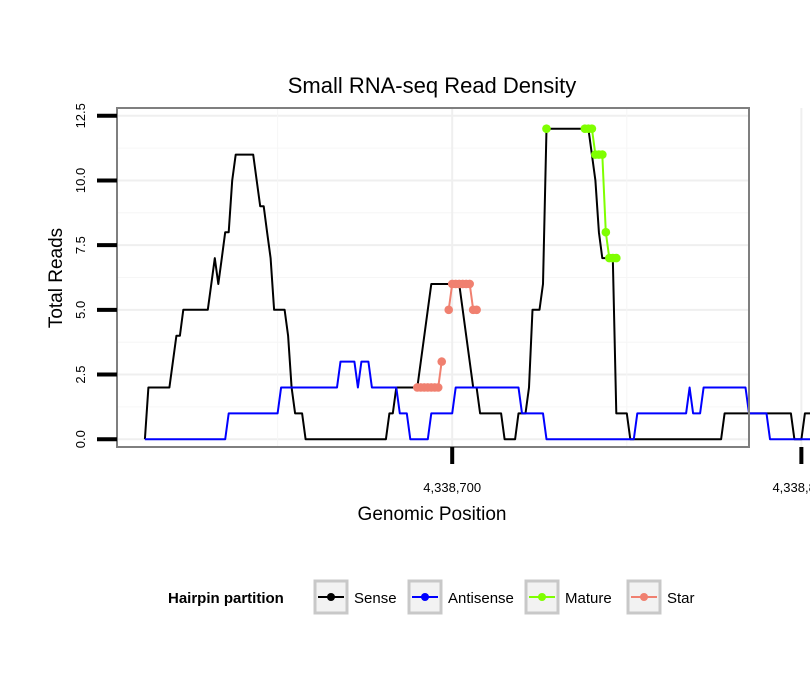 The width and height of the screenshot is (810, 690). What do you see at coordinates (588, 598) in the screenshot?
I see `legend-label: Mature` at bounding box center [588, 598].